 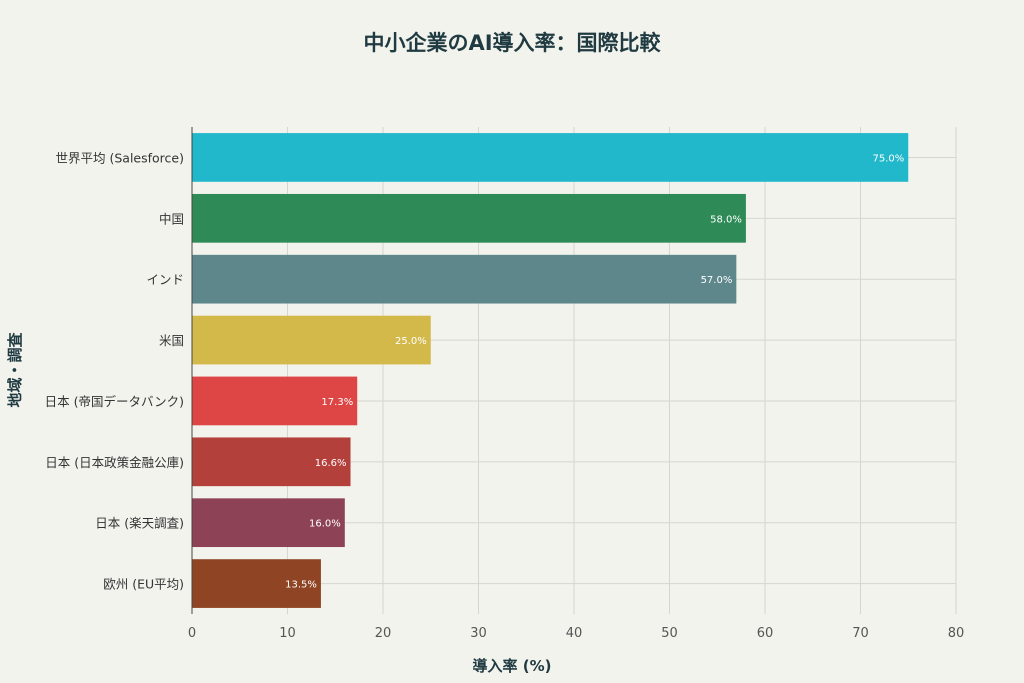 I want to click on x-tick-label-4: 40, so click(x=574, y=633).